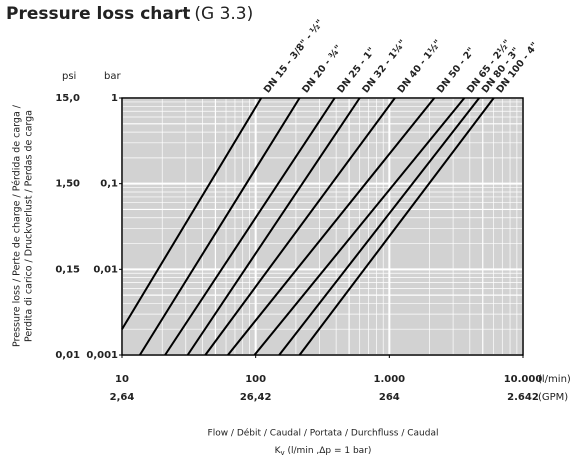 Image resolution: width=583 pixels, height=460 pixels. I want to click on x-tick-label: 1.000, so click(390, 379).